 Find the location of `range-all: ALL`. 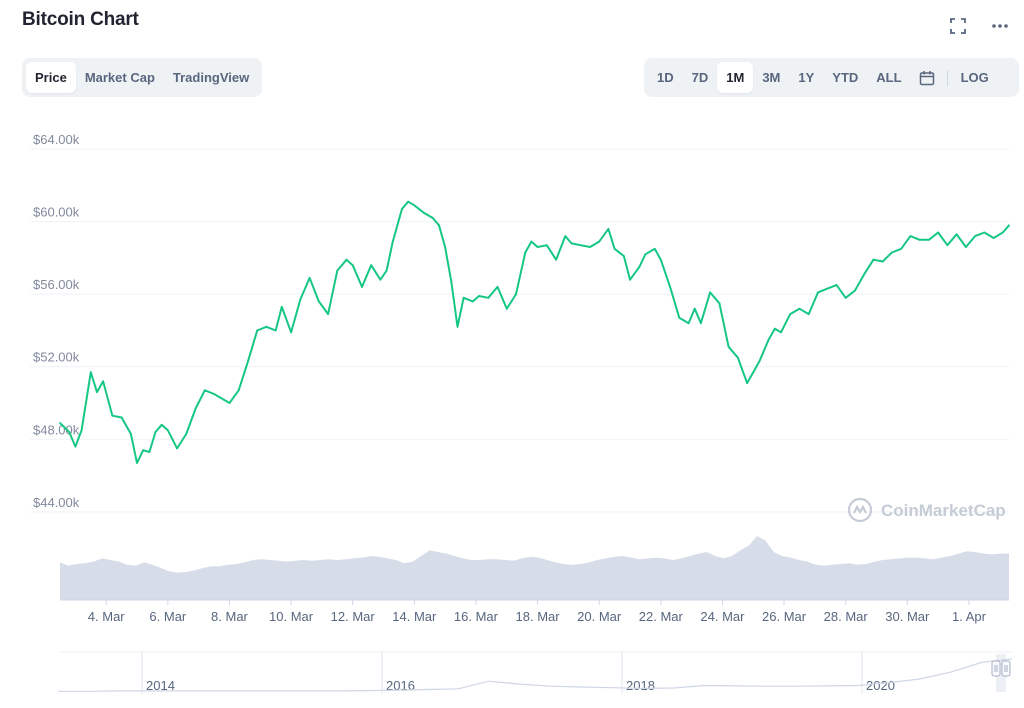

range-all: ALL is located at coordinates (889, 77).